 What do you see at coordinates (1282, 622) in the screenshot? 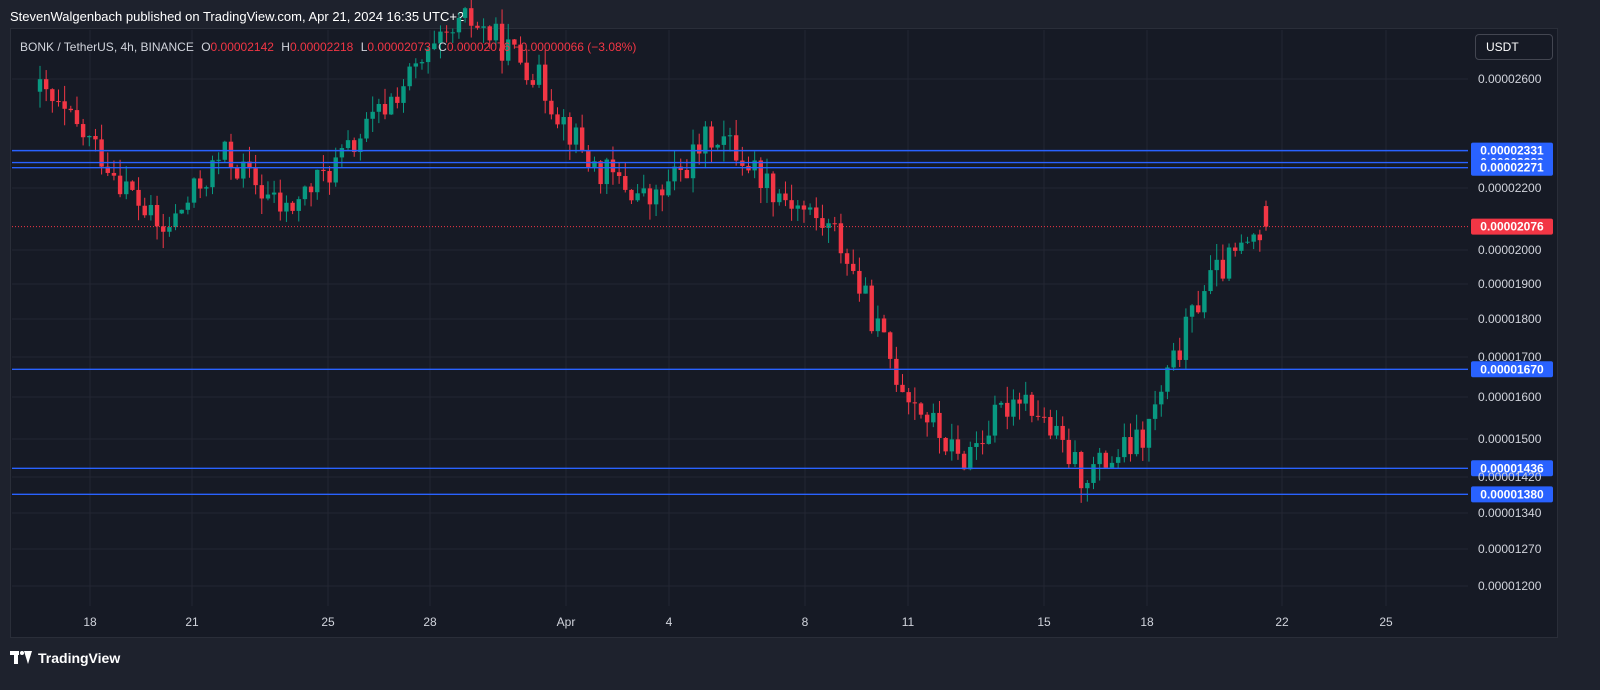
I see `x-tick-label: 22` at bounding box center [1282, 622].